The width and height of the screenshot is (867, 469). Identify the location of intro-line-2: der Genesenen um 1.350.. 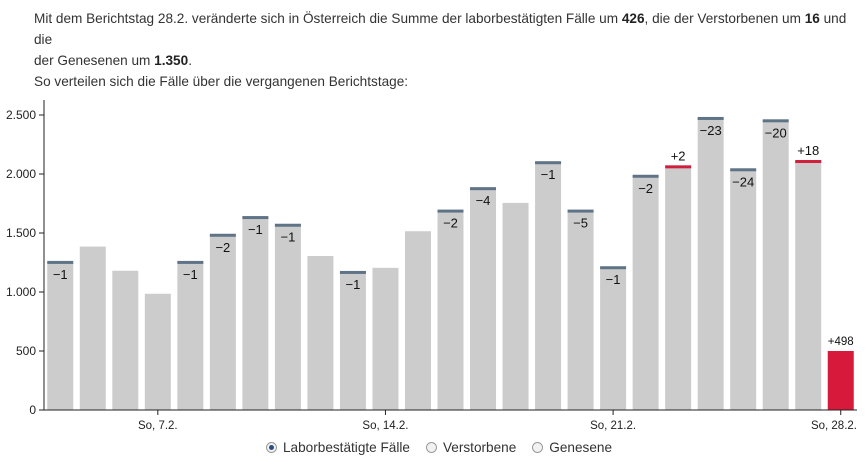
(113, 60).